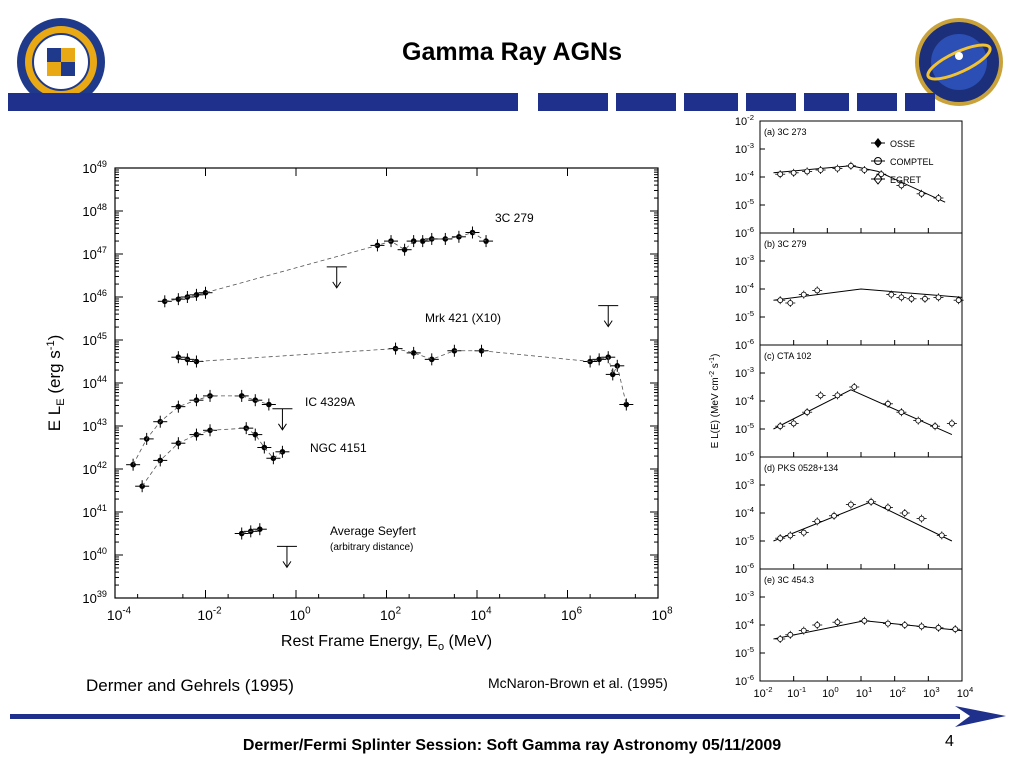 The height and width of the screenshot is (768, 1024). Describe the element at coordinates (572, 614) in the screenshot. I see `x-tick-label: 10⁶` at that location.